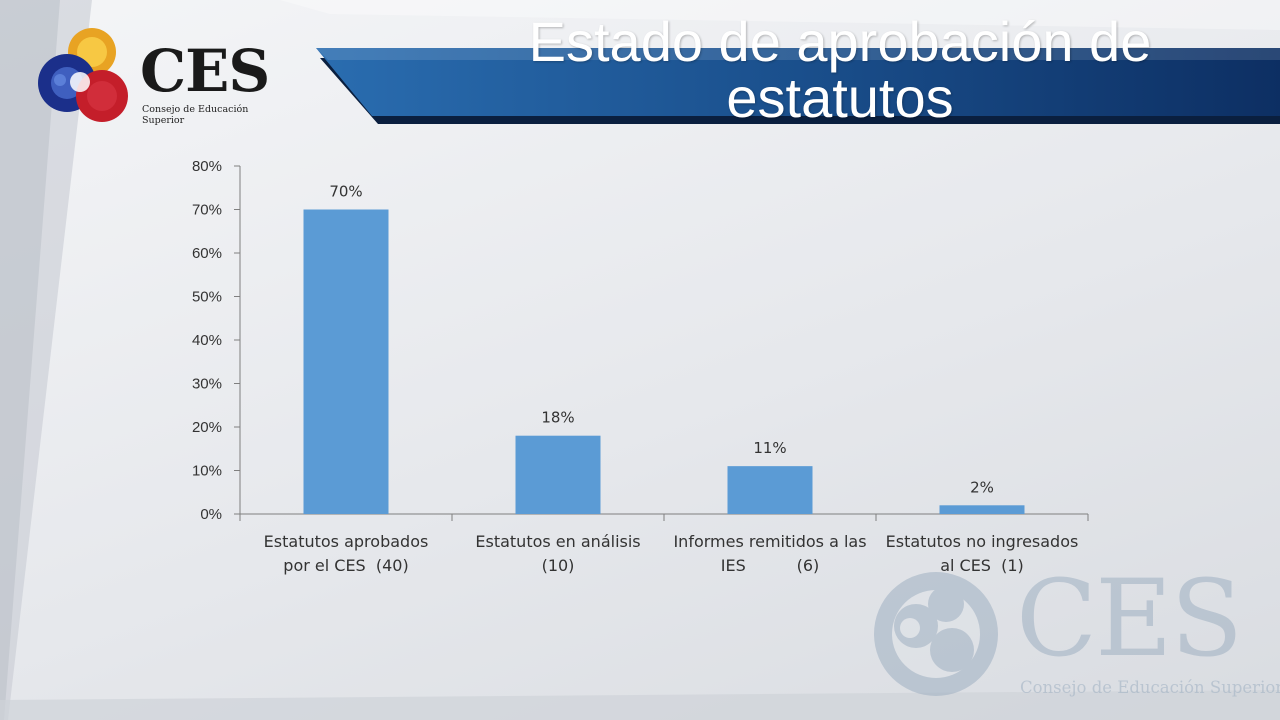 Image resolution: width=1280 pixels, height=720 pixels. What do you see at coordinates (207, 297) in the screenshot?
I see `y-tick-label: 50%` at bounding box center [207, 297].